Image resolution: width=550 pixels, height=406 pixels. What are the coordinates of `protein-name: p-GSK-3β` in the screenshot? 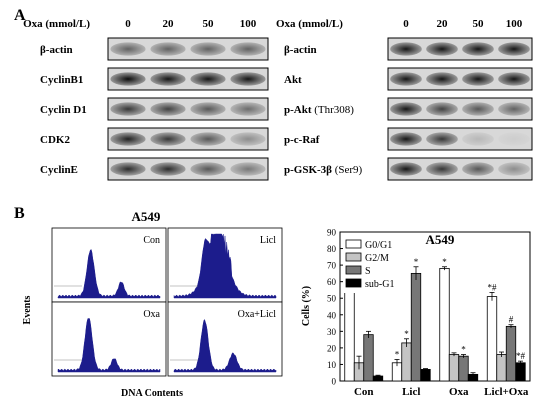 It's located at (308, 170).